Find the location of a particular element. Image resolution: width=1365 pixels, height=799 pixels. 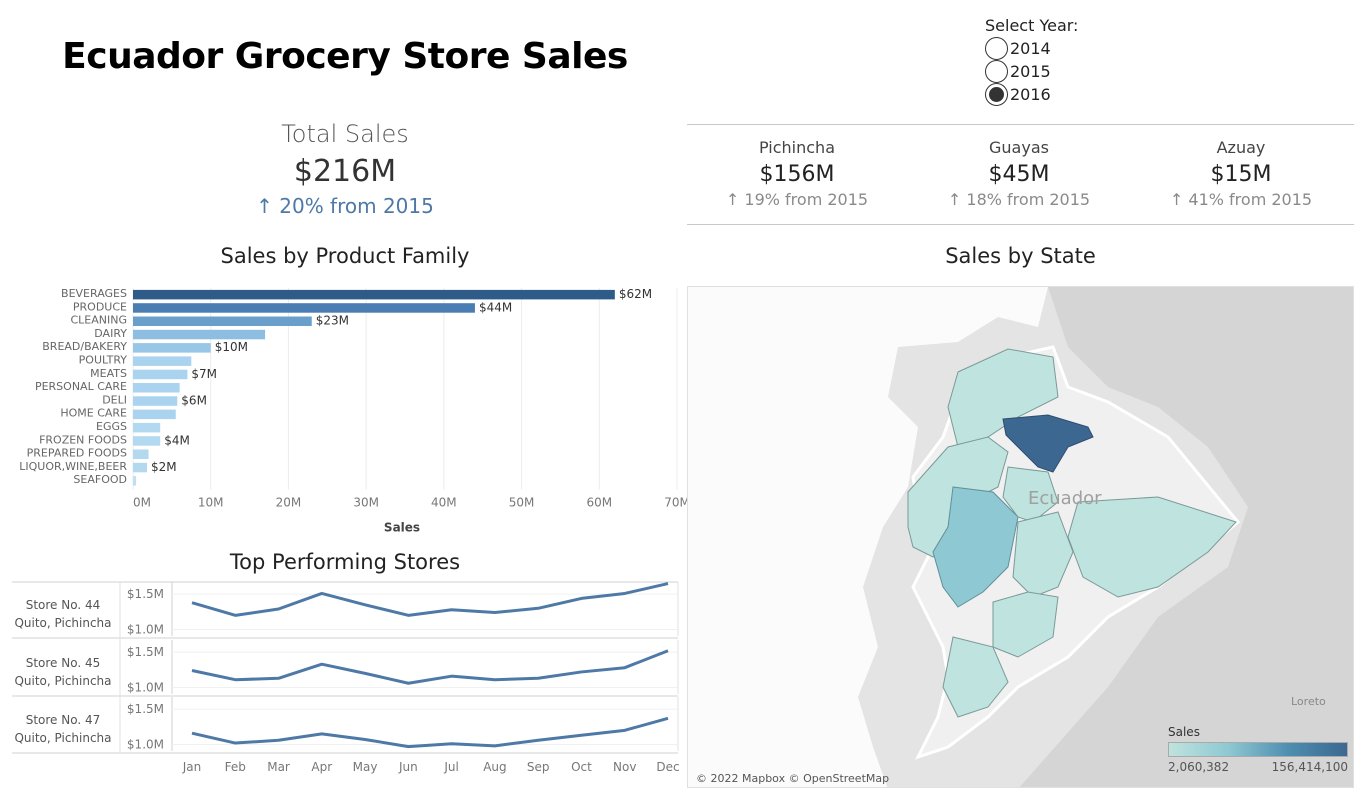

bar-value-label: $62M is located at coordinates (635, 294).